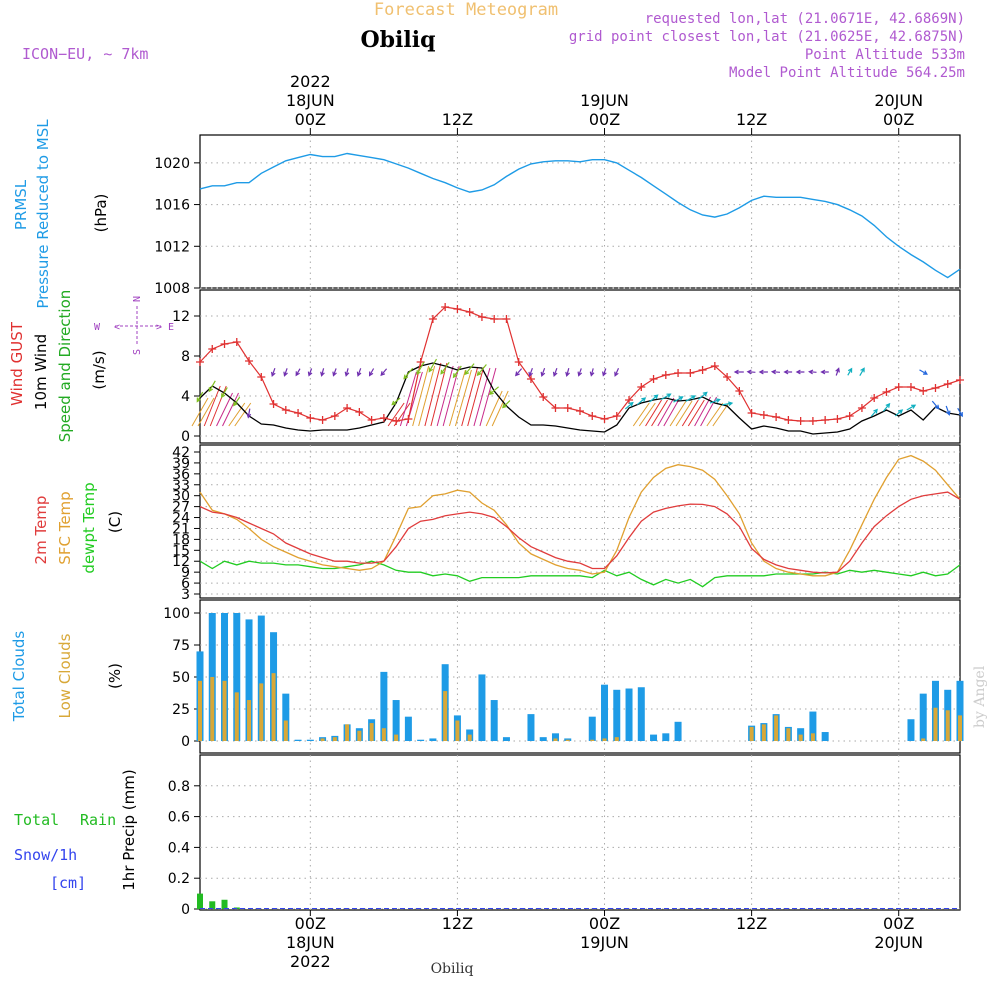 The image size is (1000, 1000). I want to click on time-label-bottom: 2022, so click(310, 961).